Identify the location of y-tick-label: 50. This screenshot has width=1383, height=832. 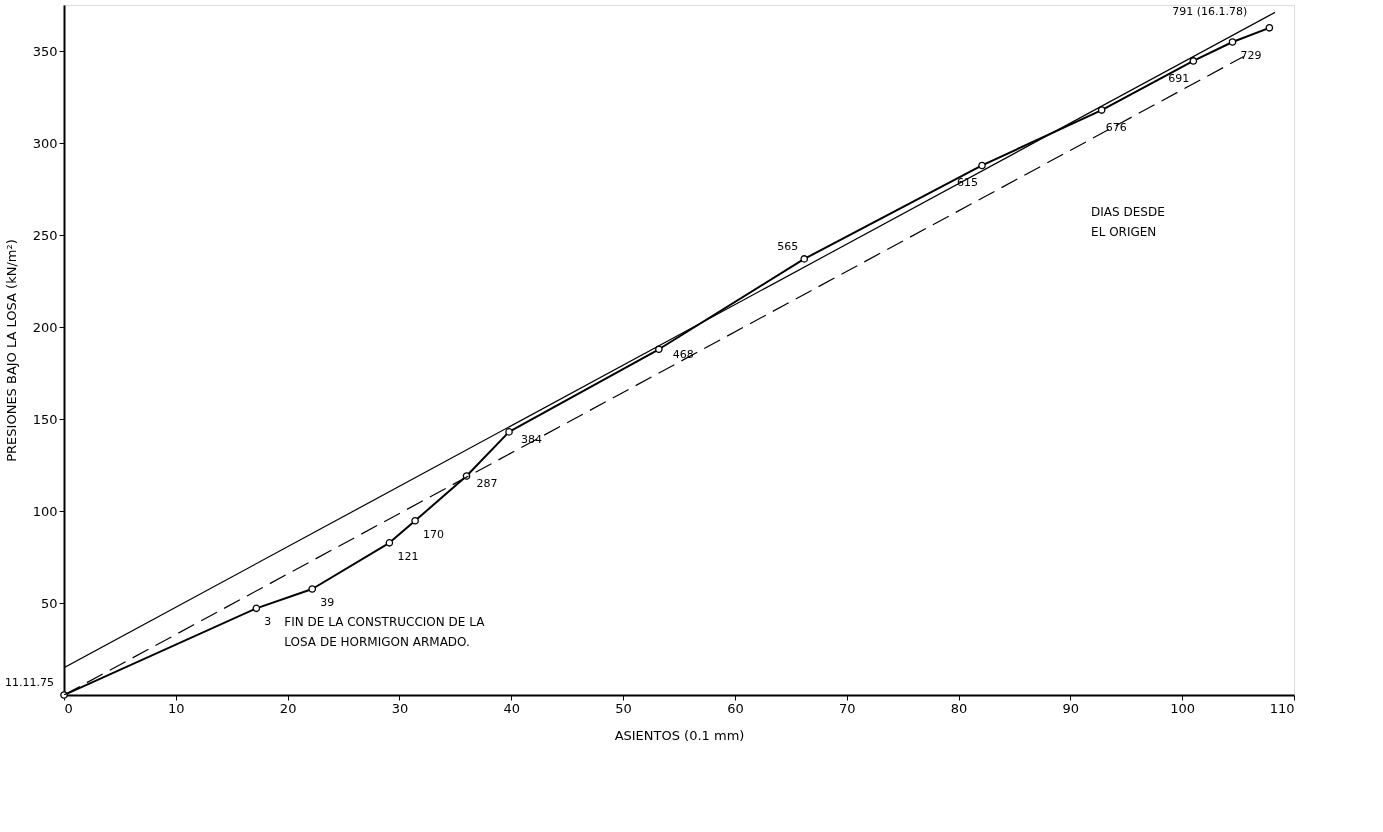
(49, 603).